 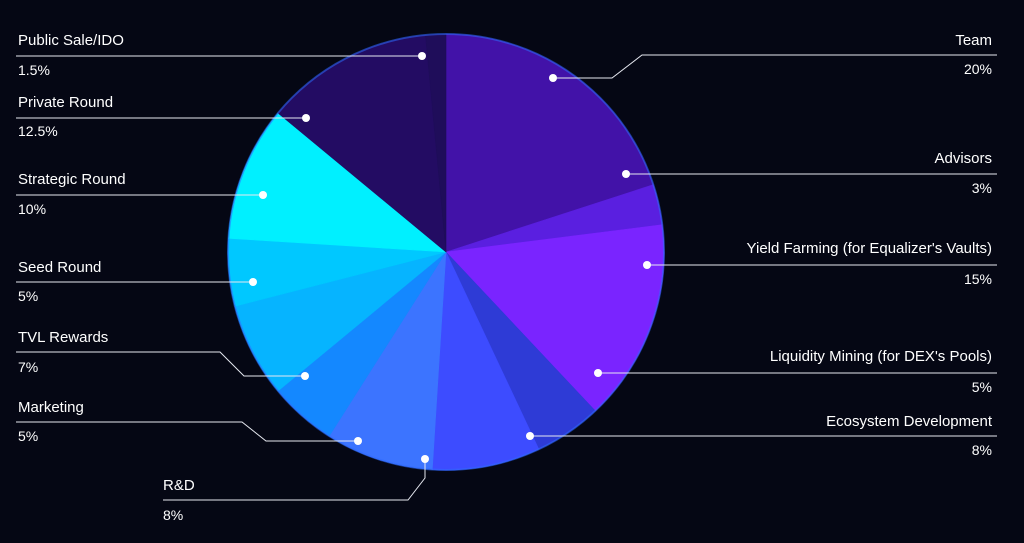 What do you see at coordinates (28, 436) in the screenshot?
I see `slice-value-marketing: 5%` at bounding box center [28, 436].